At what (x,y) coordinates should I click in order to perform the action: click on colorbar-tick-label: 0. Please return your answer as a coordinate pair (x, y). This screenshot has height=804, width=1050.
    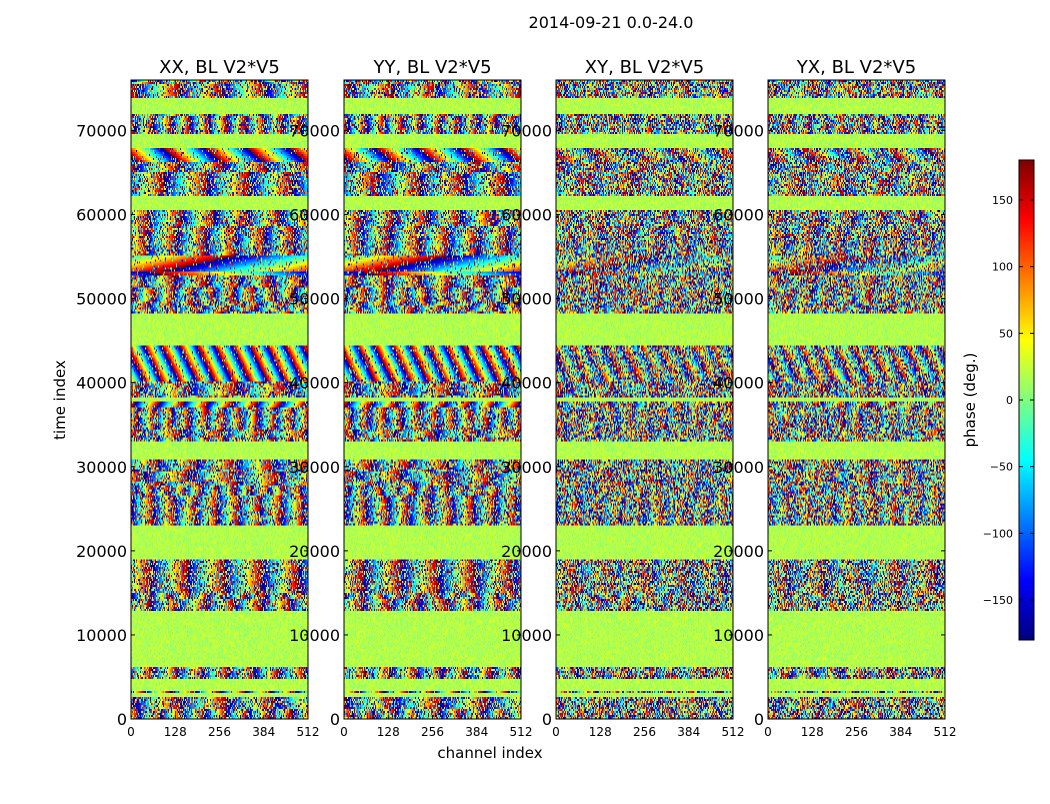
    Looking at the image, I should click on (1009, 400).